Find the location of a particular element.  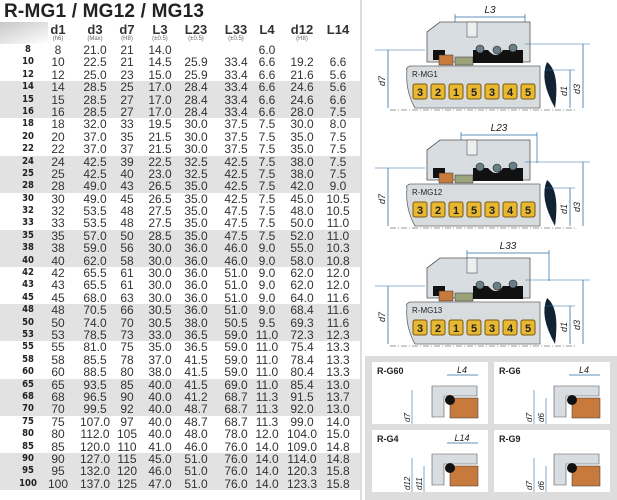

svg-text: L3 is located at coordinates (490, 10).